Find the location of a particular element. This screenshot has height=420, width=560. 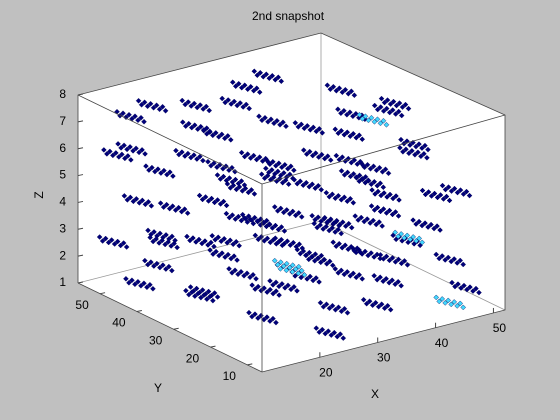

z-tick-label: 7 is located at coordinates (62, 121).